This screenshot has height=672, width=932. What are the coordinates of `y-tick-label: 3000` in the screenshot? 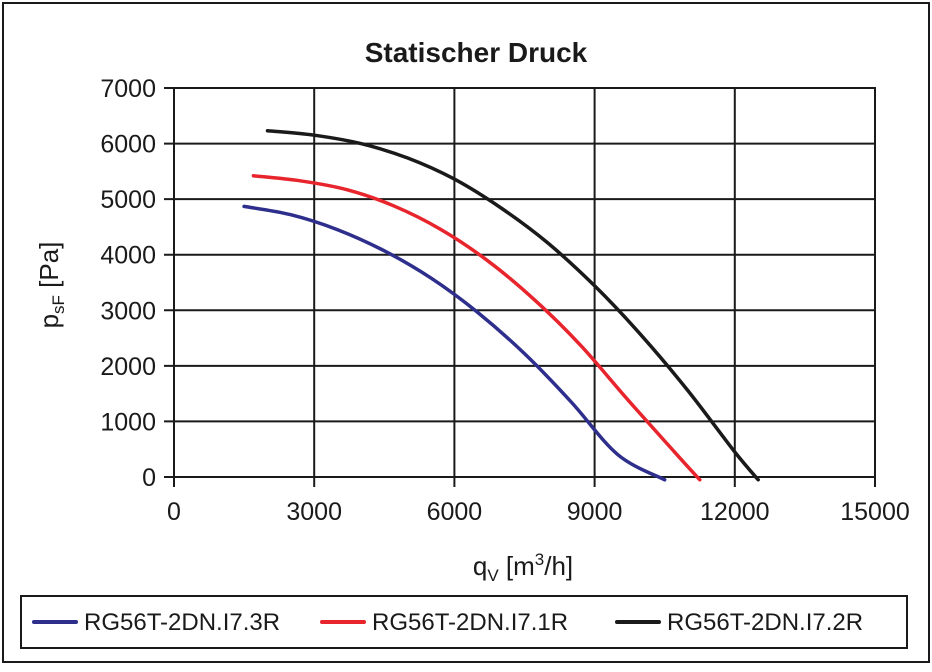 It's located at (128, 311).